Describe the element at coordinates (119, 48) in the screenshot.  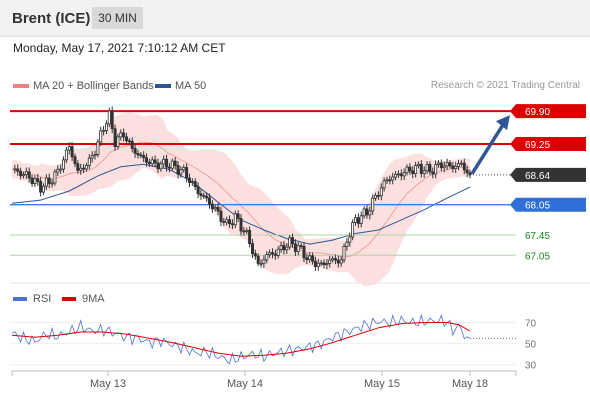
I see `report-datetime: Monday, May 17, 2021 7:10:12 AM CET` at that location.